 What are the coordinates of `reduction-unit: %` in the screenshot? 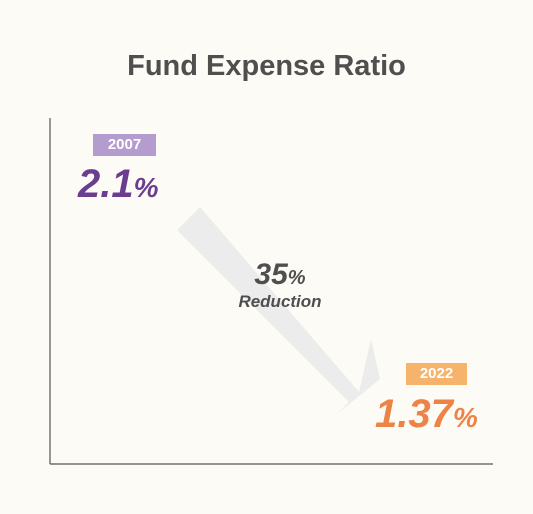 It's located at (296, 278).